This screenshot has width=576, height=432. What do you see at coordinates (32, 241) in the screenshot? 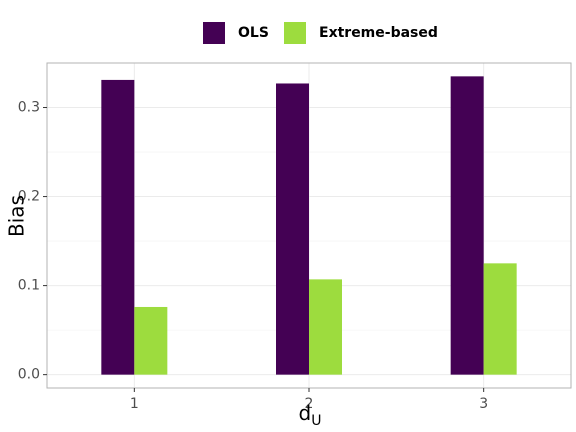
I see `y-axis: 0.0 0.1 0.2 0.3` at bounding box center [32, 241].